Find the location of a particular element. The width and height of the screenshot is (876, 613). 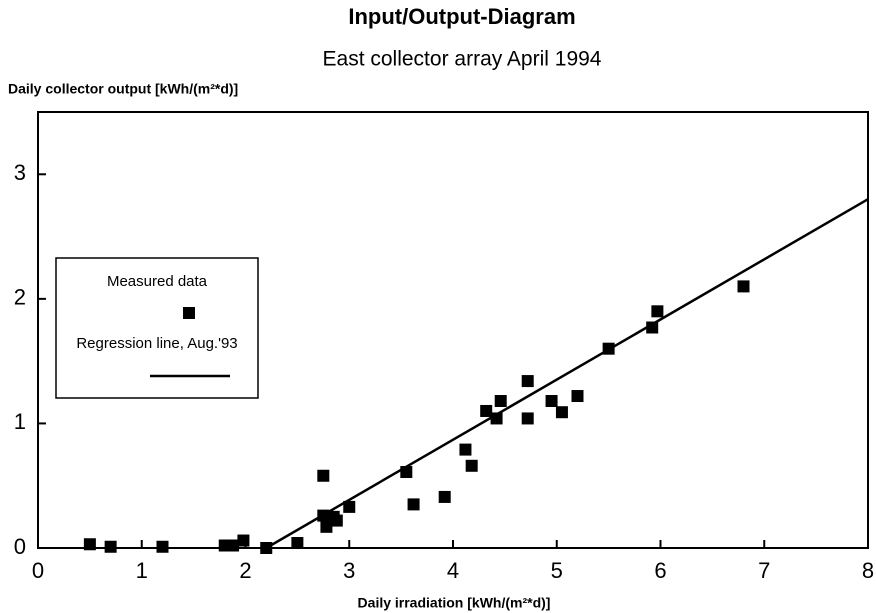

y-axis-label: Daily collector output [kWh/(m²*d)] is located at coordinates (123, 89).